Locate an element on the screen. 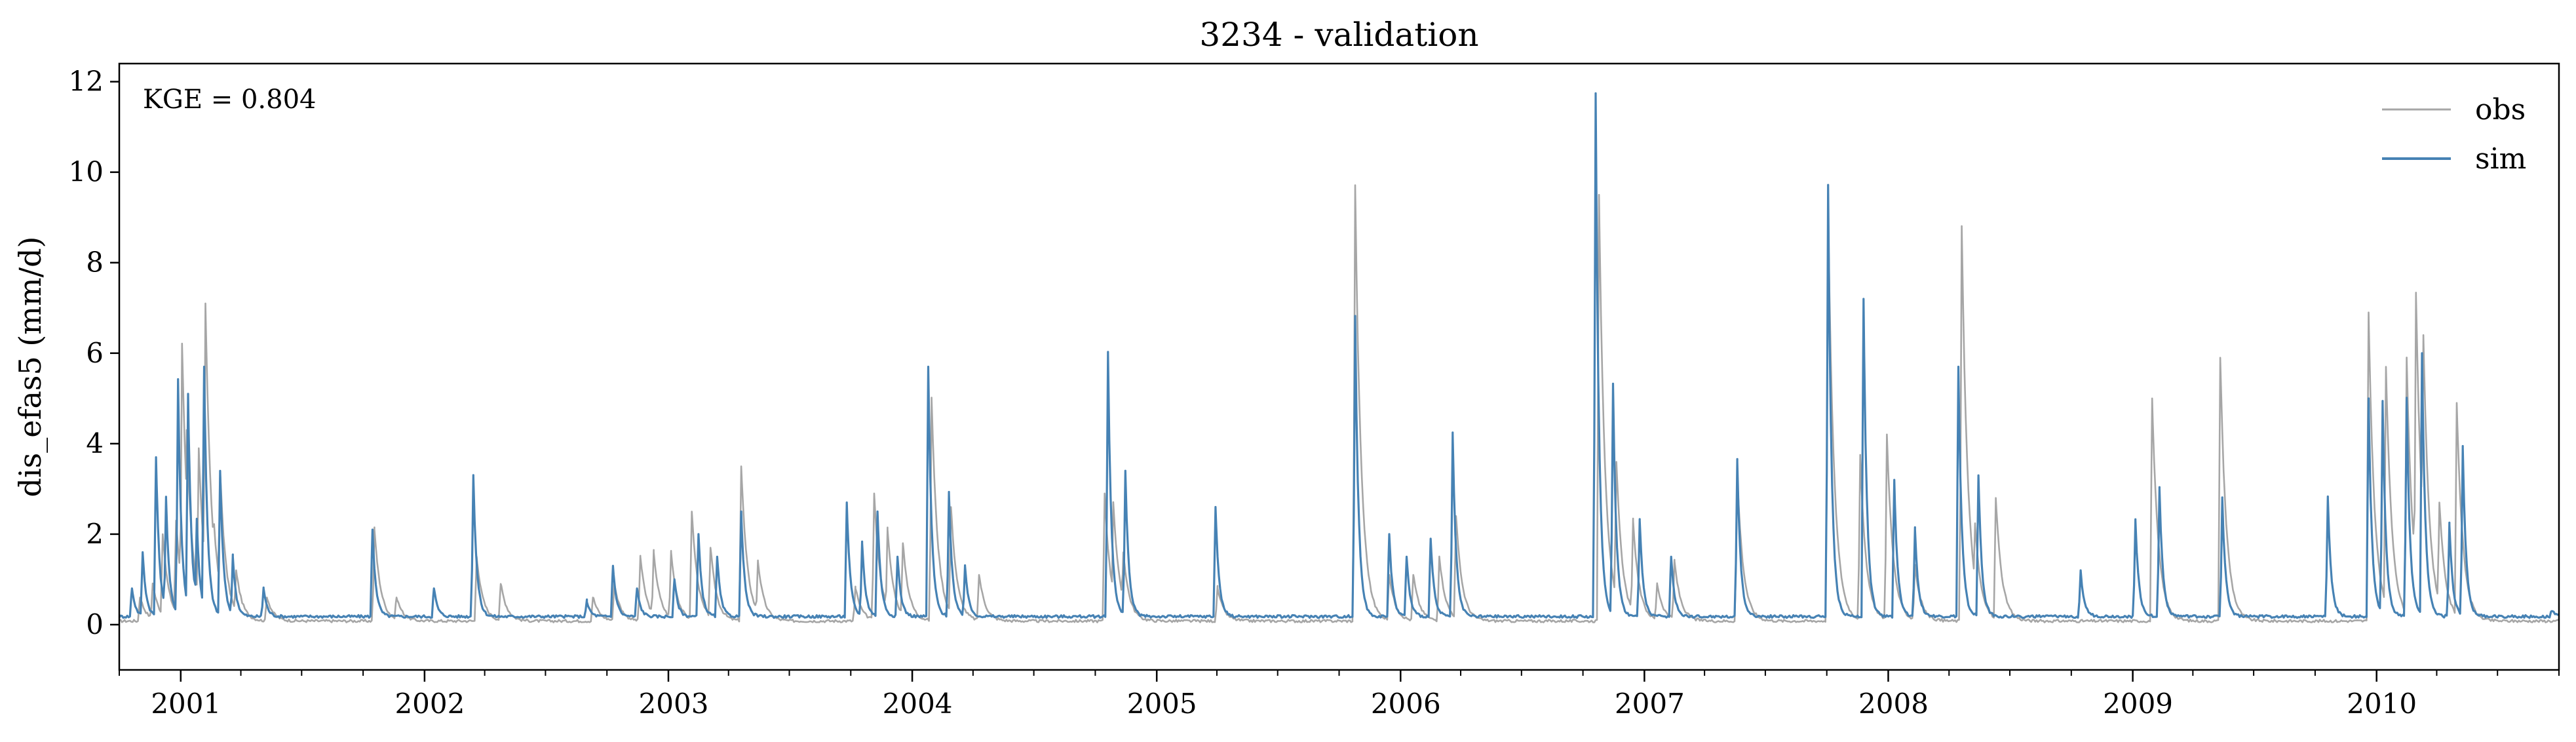 This screenshot has height=742, width=2576. y-tick-label: 0 is located at coordinates (95, 624).